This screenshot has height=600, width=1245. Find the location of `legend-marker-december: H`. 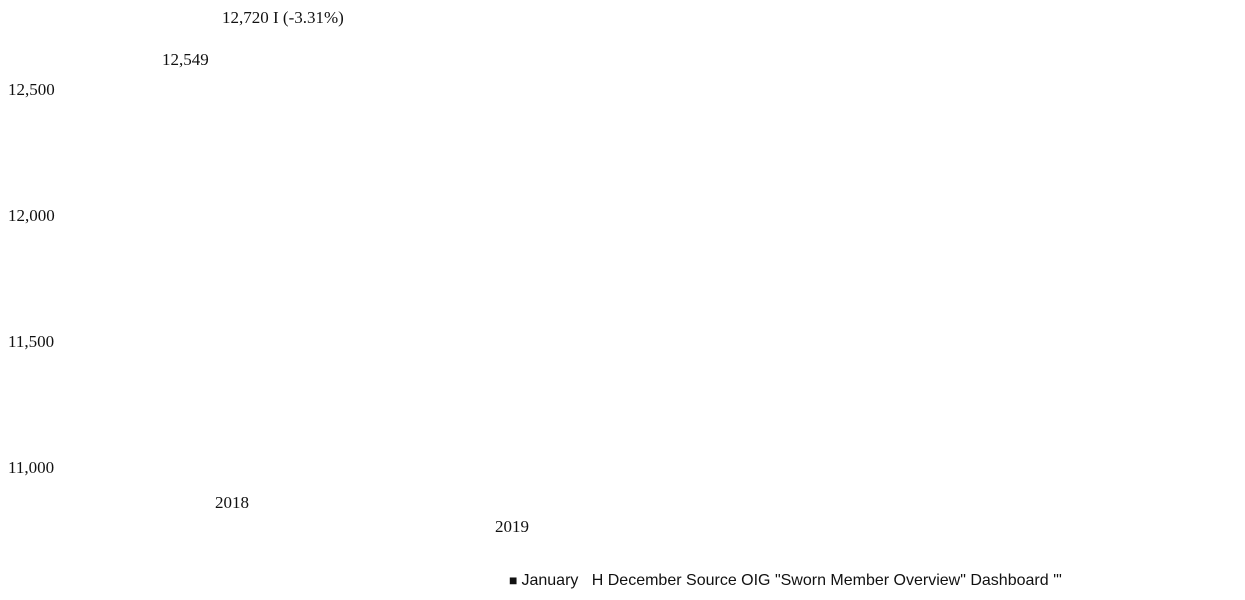

legend-marker-december: H is located at coordinates (597, 580).